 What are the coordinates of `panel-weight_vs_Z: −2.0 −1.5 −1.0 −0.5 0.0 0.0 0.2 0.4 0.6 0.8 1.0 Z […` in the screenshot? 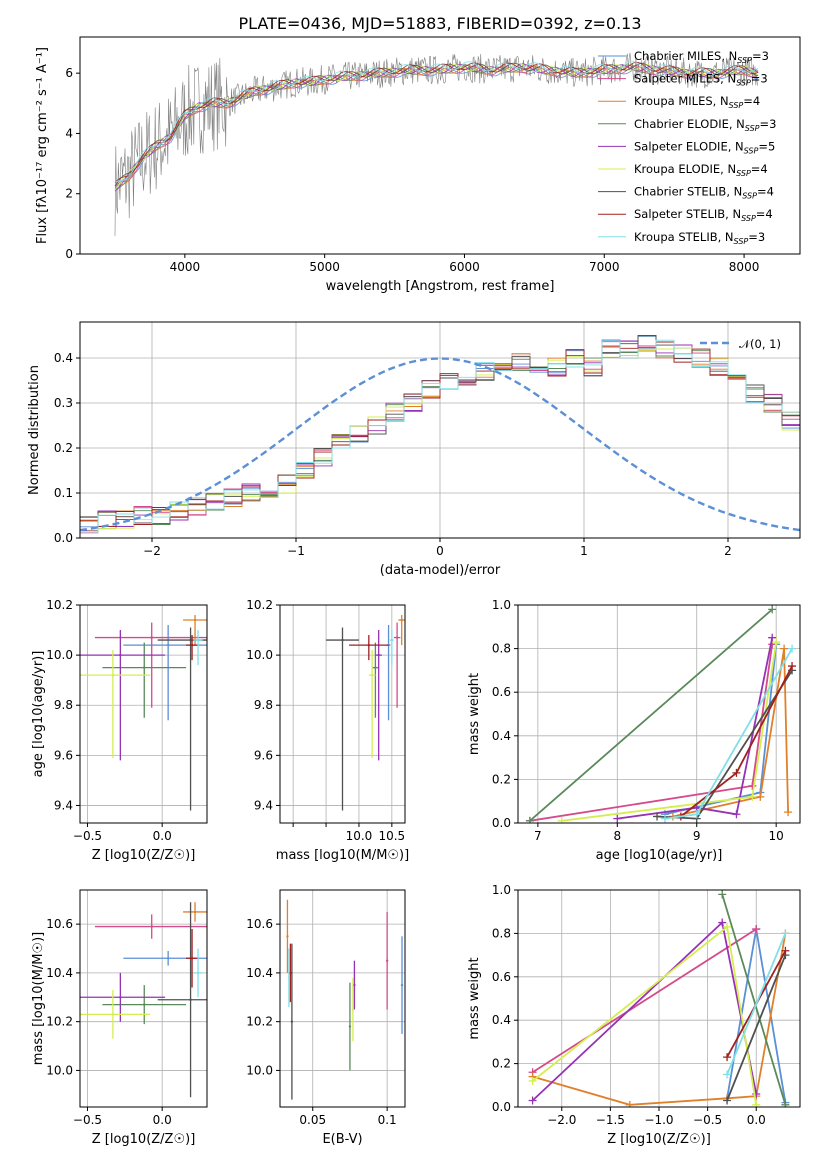 It's located at (634, 1015).